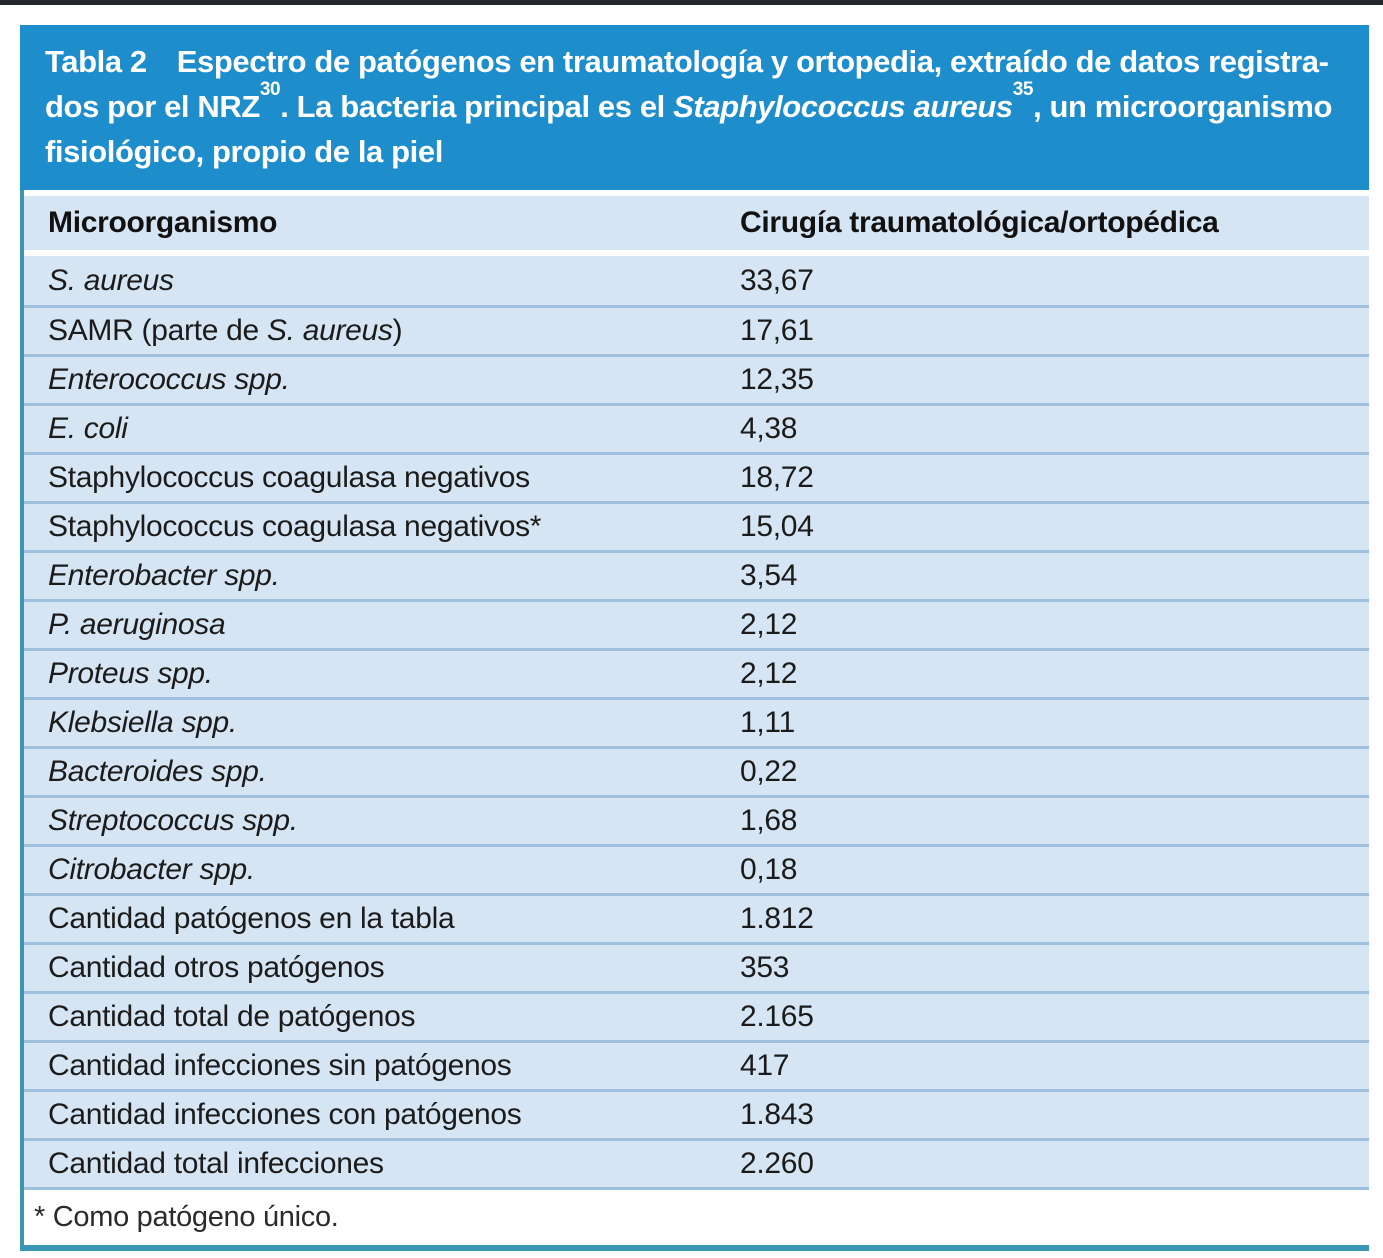 Image resolution: width=1383 pixels, height=1258 pixels. What do you see at coordinates (1054, 428) in the screenshot?
I see `value-cell: 4,38` at bounding box center [1054, 428].